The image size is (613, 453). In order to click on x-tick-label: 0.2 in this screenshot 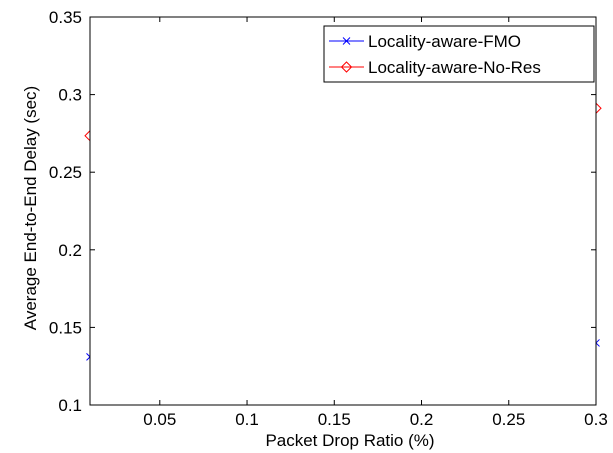, I will do `click(422, 419)`.